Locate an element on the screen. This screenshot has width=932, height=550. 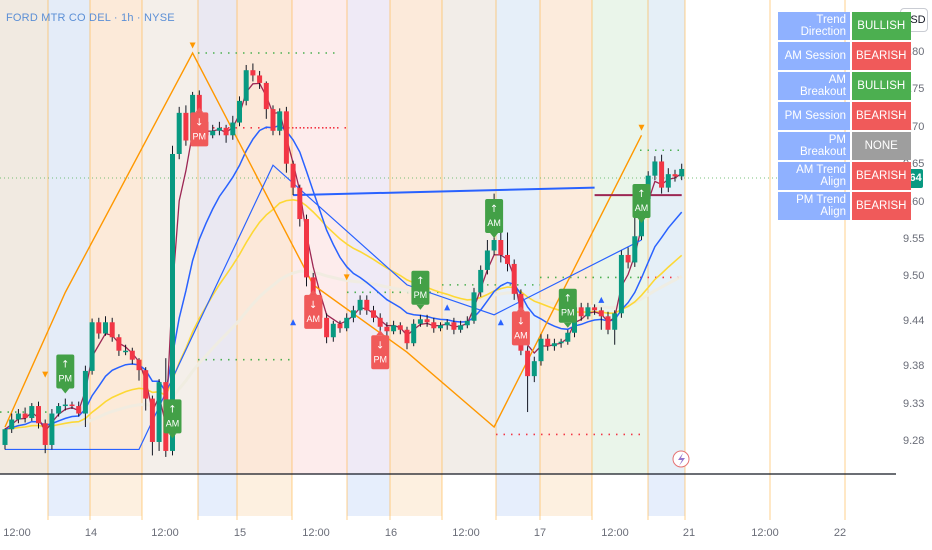
indicator-value: NONE is located at coordinates (881, 146).